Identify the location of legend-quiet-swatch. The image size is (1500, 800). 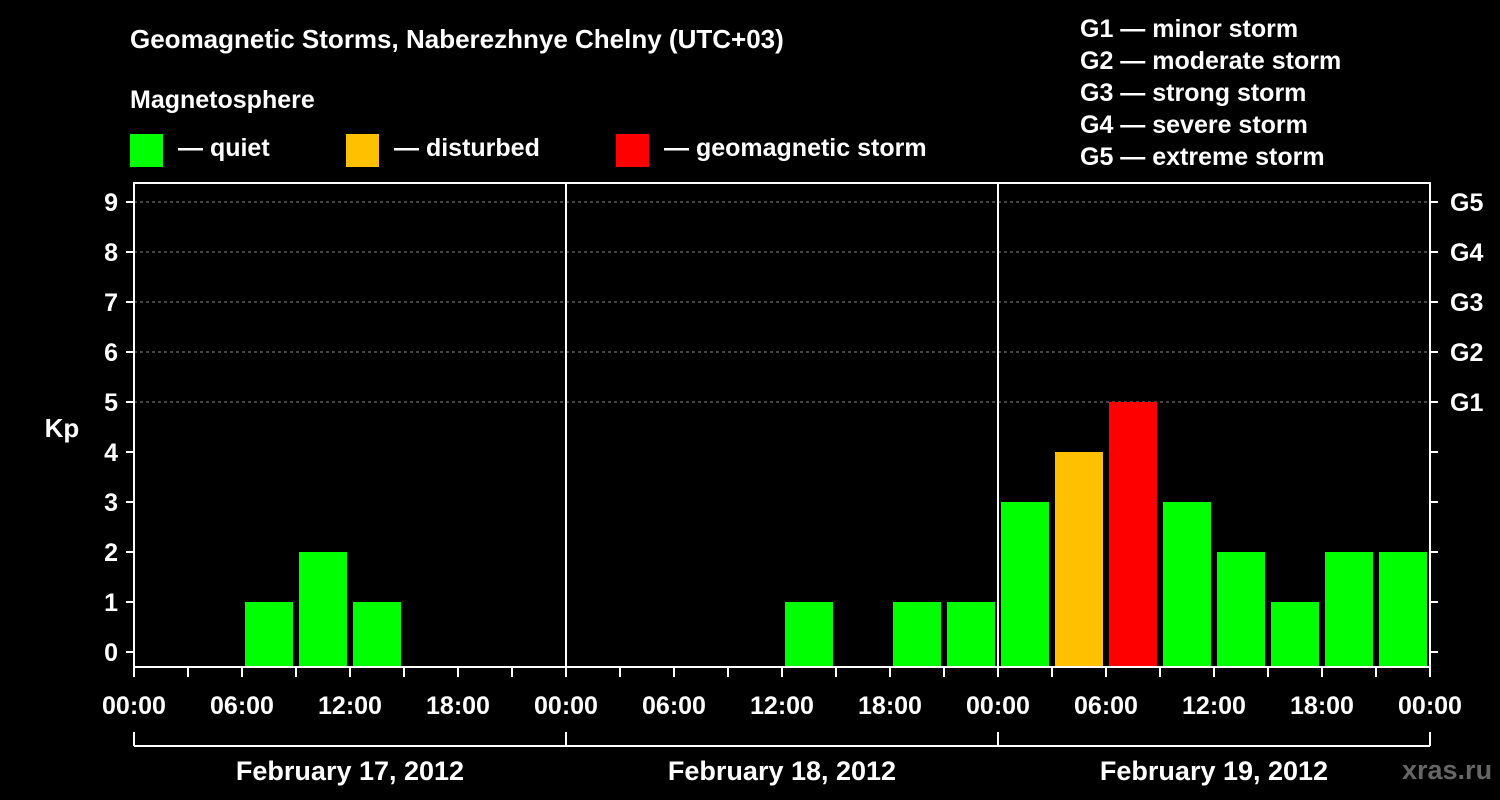
(146, 150).